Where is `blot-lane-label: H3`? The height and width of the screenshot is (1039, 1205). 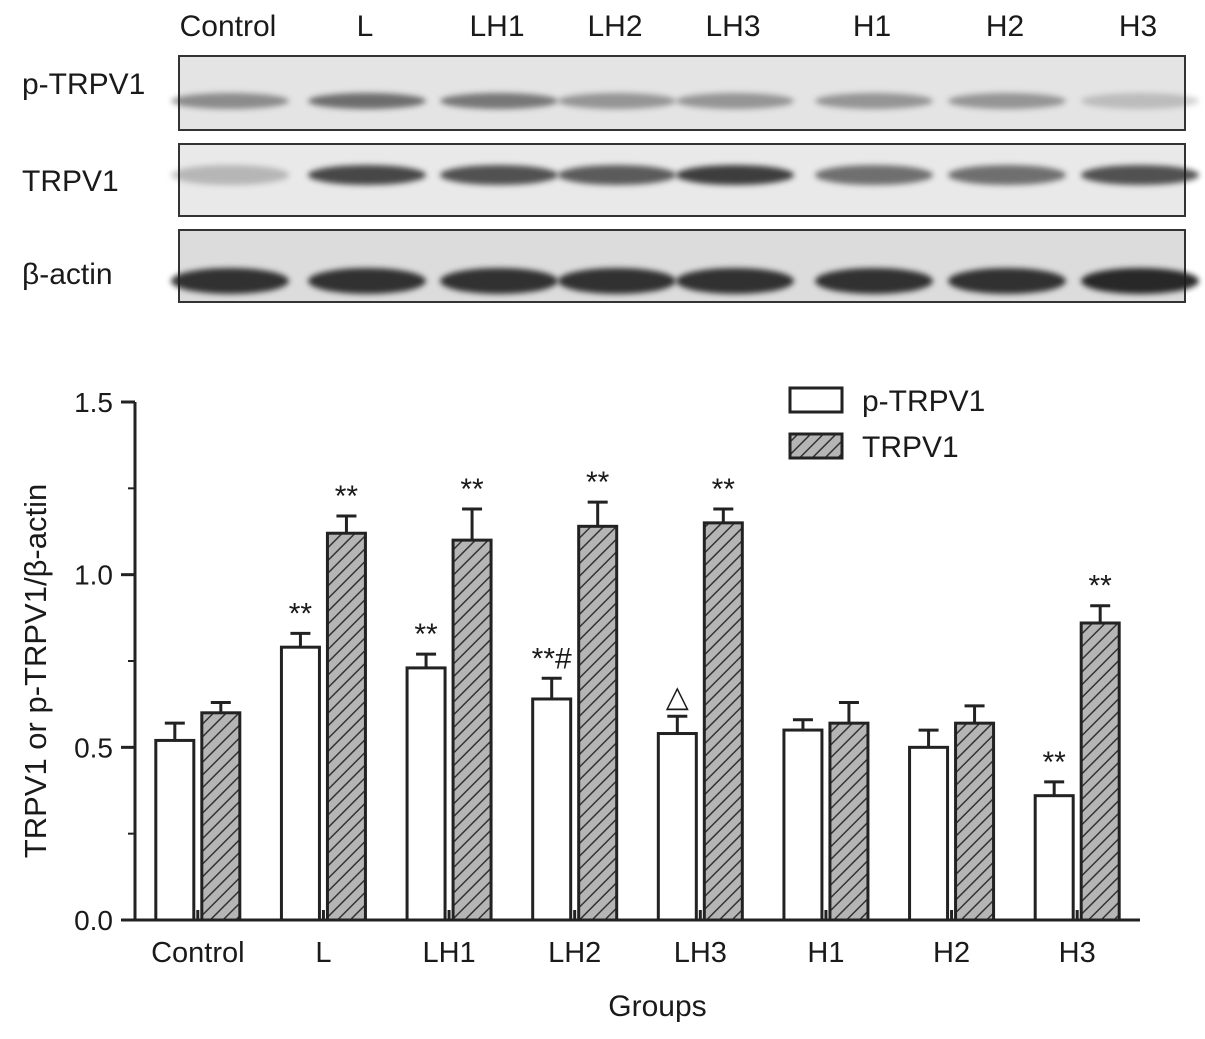 blot-lane-label: H3 is located at coordinates (1138, 26).